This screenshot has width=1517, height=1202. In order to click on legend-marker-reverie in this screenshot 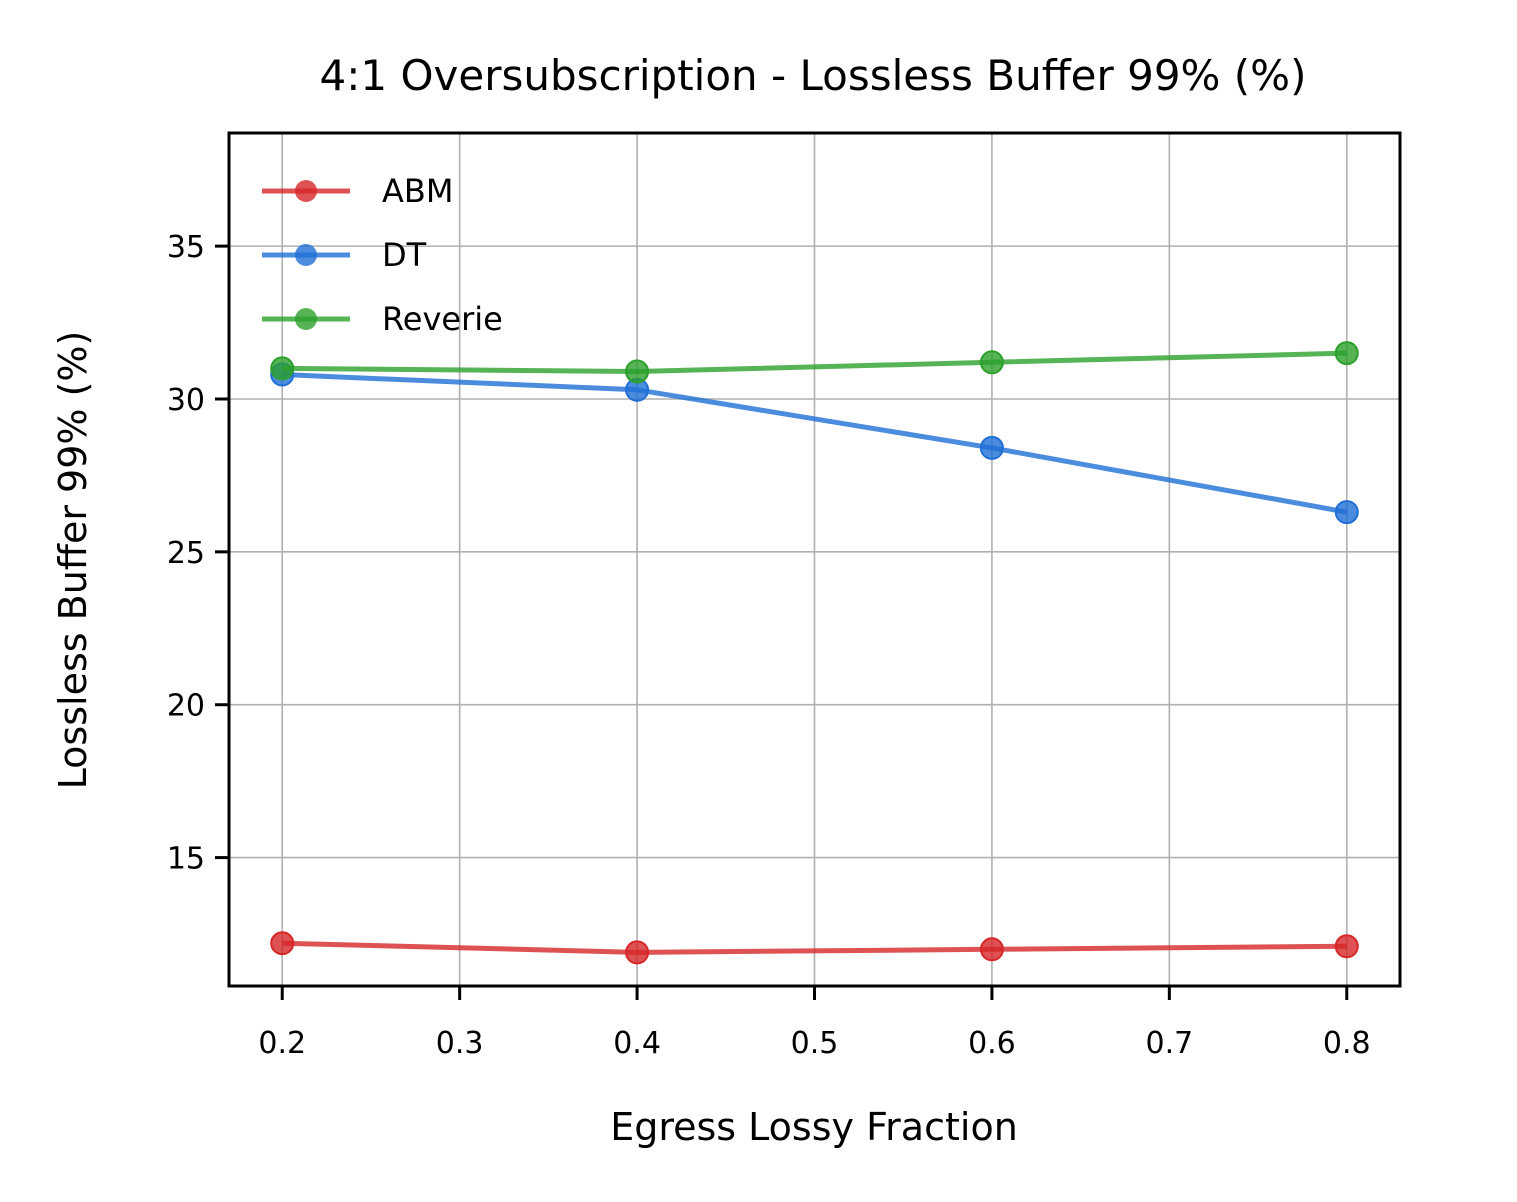, I will do `click(306, 319)`.